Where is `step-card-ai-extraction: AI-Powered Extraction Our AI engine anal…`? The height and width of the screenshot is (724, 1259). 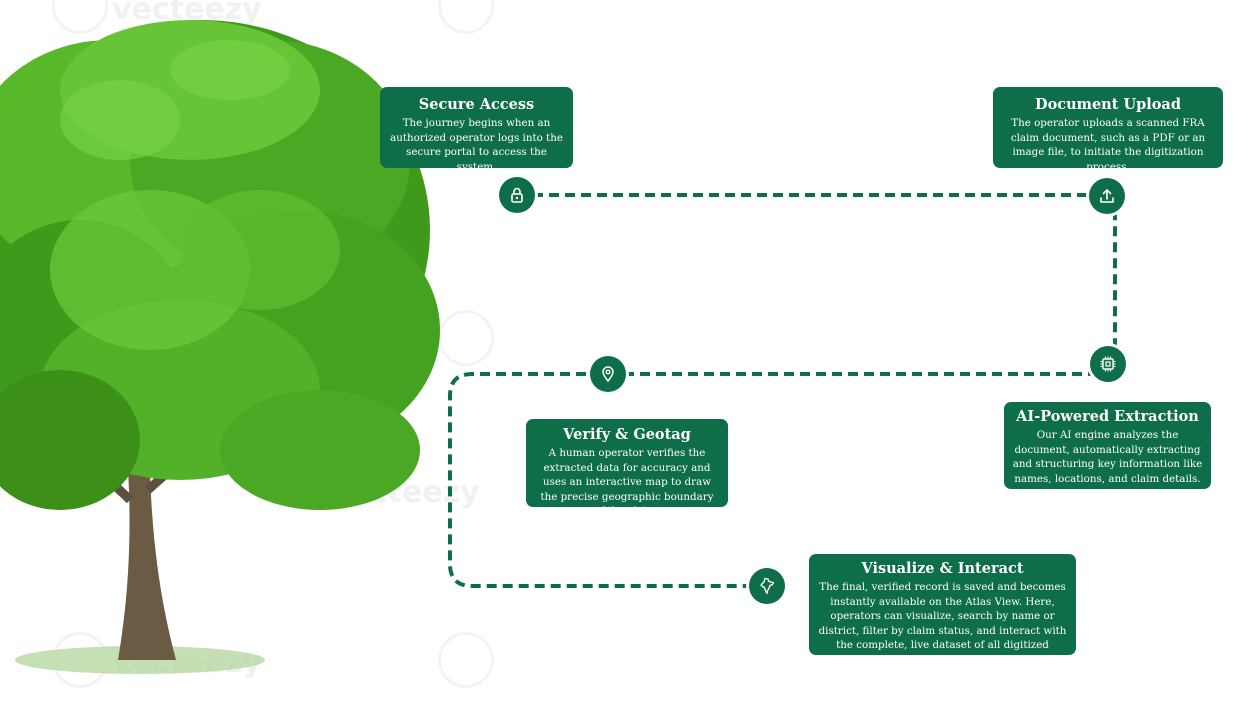
step-card-ai-extraction: AI-Powered Extraction Our AI engine anal… is located at coordinates (1107, 445).